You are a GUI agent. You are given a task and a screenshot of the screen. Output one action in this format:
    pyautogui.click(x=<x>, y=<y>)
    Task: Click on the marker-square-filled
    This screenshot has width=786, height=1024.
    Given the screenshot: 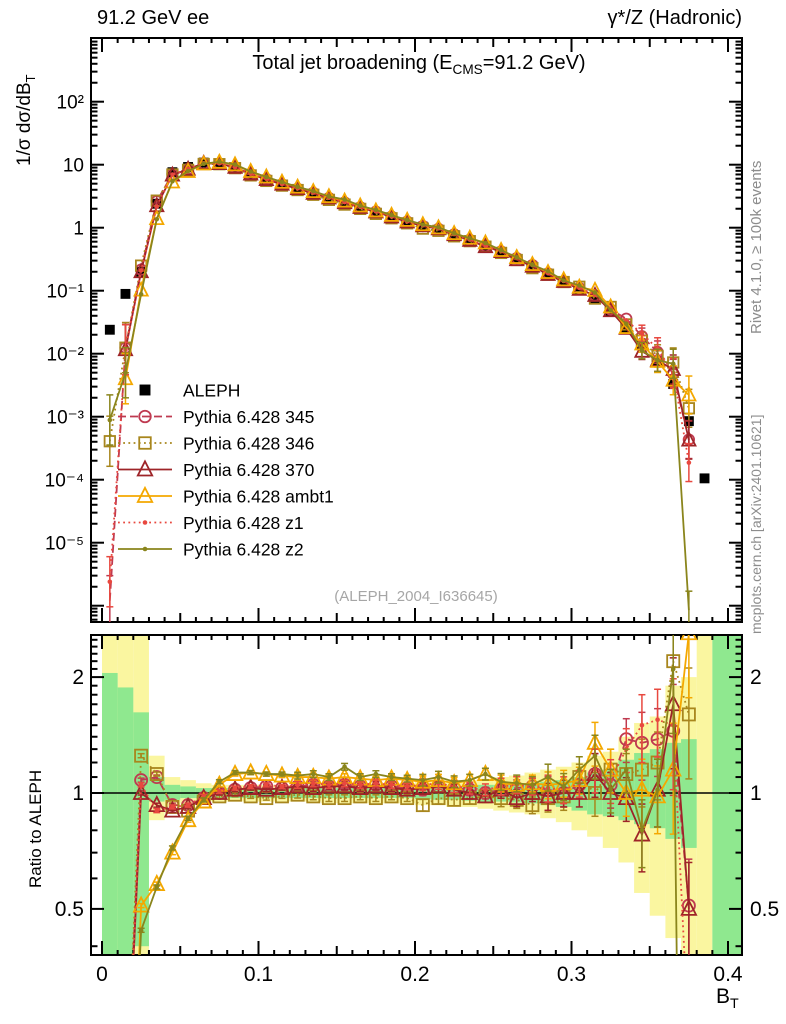 What is the action you would take?
    pyautogui.click(x=125, y=293)
    